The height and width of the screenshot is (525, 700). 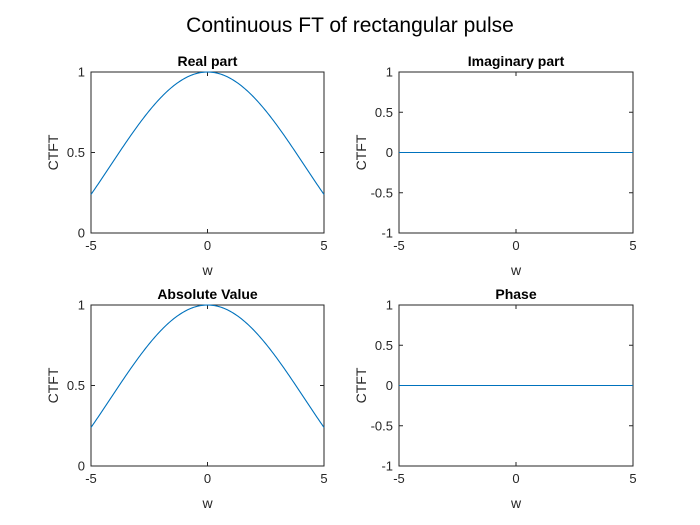 I want to click on subplot-title: Imaginary part, so click(x=516, y=61).